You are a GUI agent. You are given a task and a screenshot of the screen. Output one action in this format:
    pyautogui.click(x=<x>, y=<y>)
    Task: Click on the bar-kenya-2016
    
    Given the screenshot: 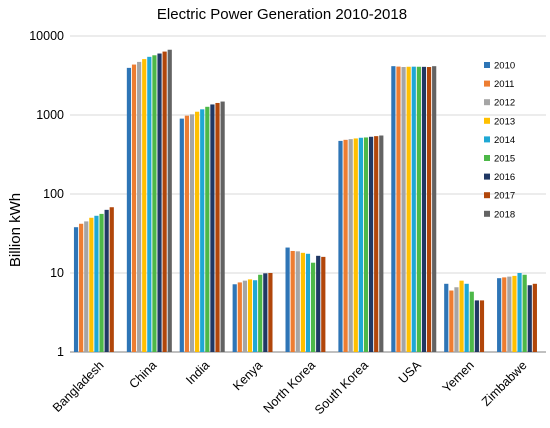 What is the action you would take?
    pyautogui.click(x=265, y=312)
    